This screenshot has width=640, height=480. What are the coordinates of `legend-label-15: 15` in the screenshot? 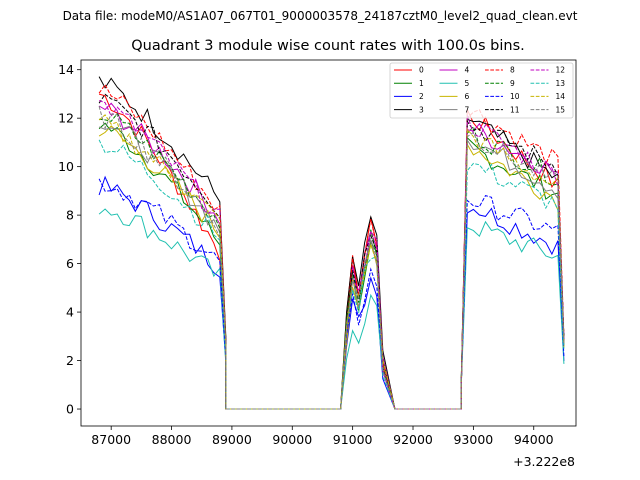 It's located at (561, 109).